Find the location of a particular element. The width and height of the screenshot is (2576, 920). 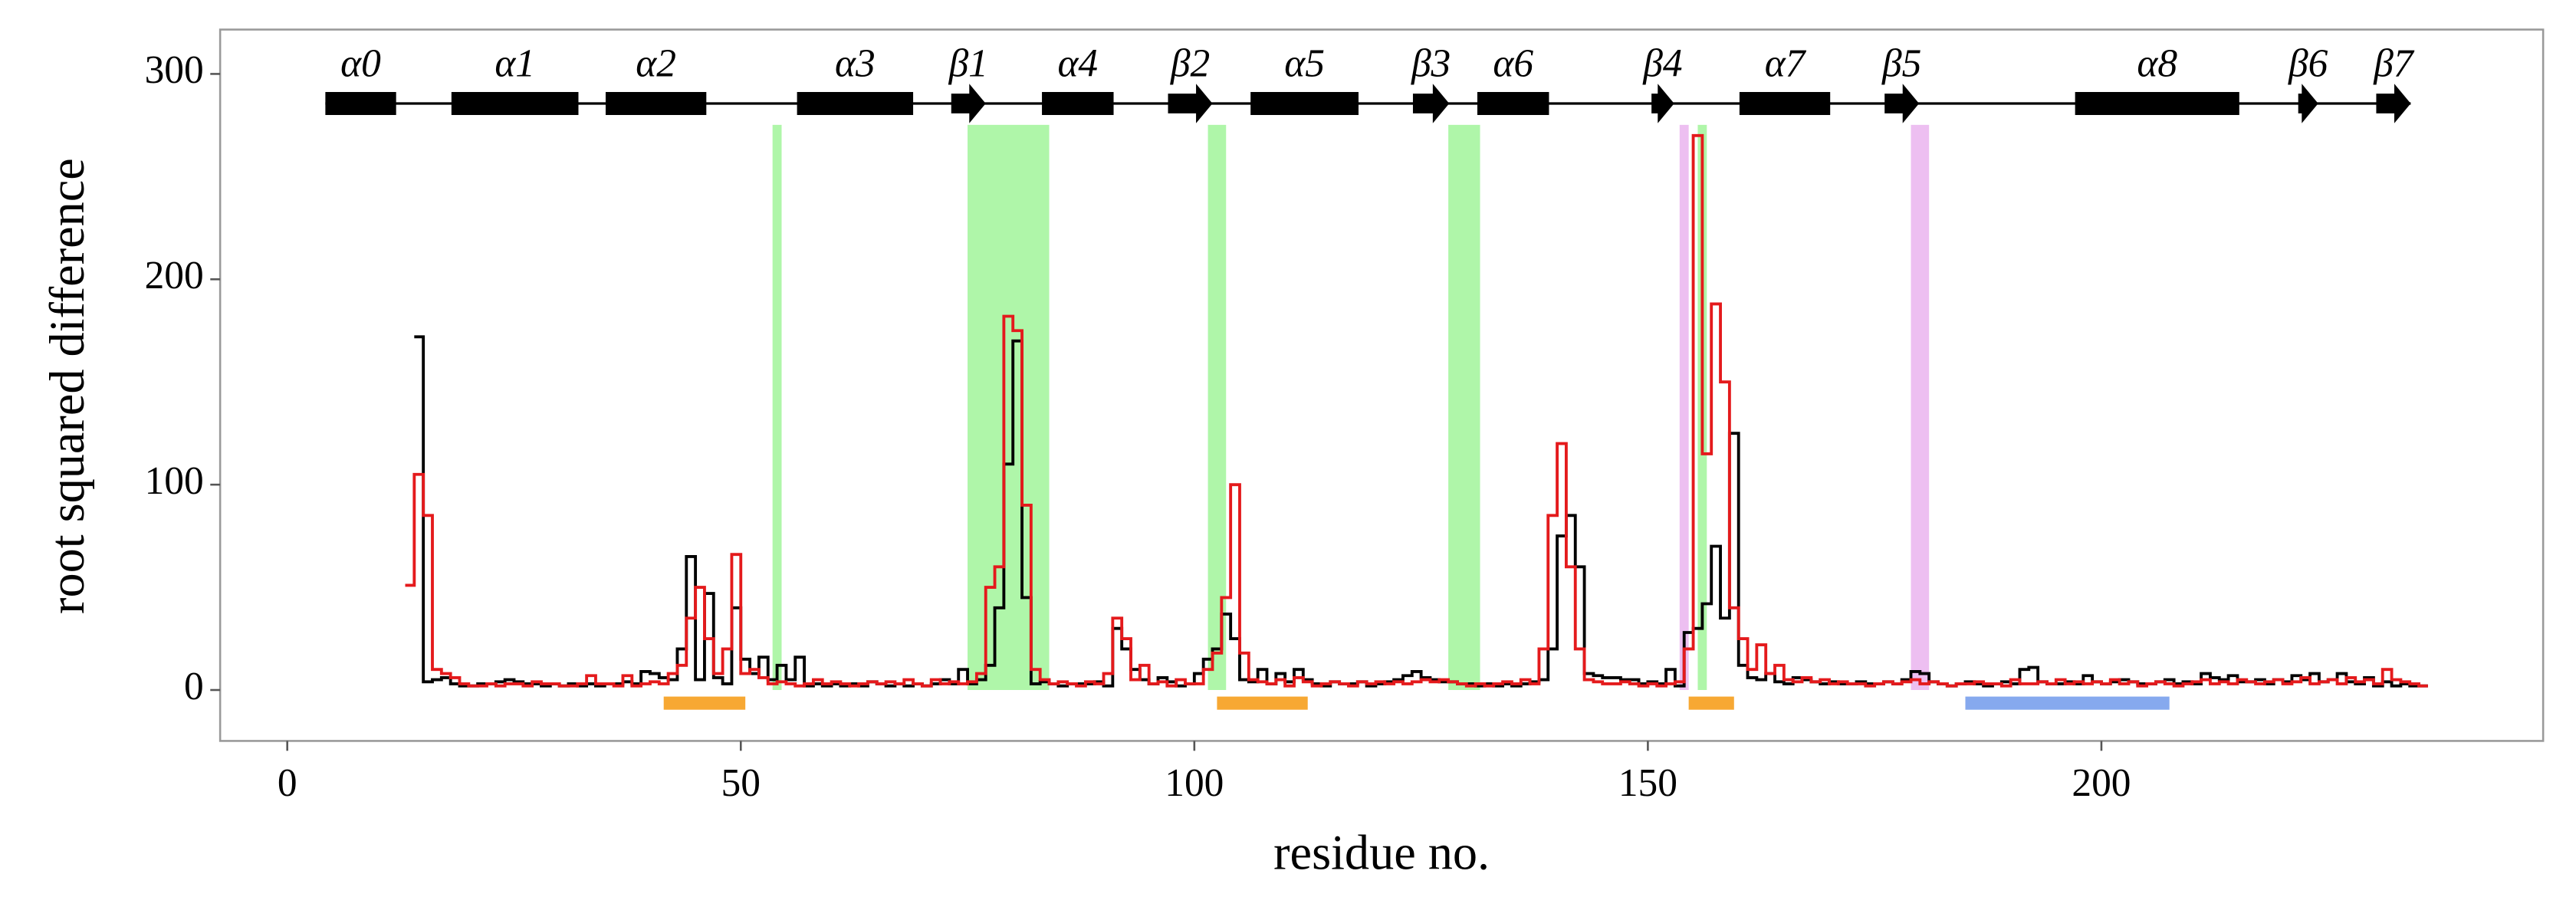

y-axis-title: root squared difference is located at coordinates (67, 386).